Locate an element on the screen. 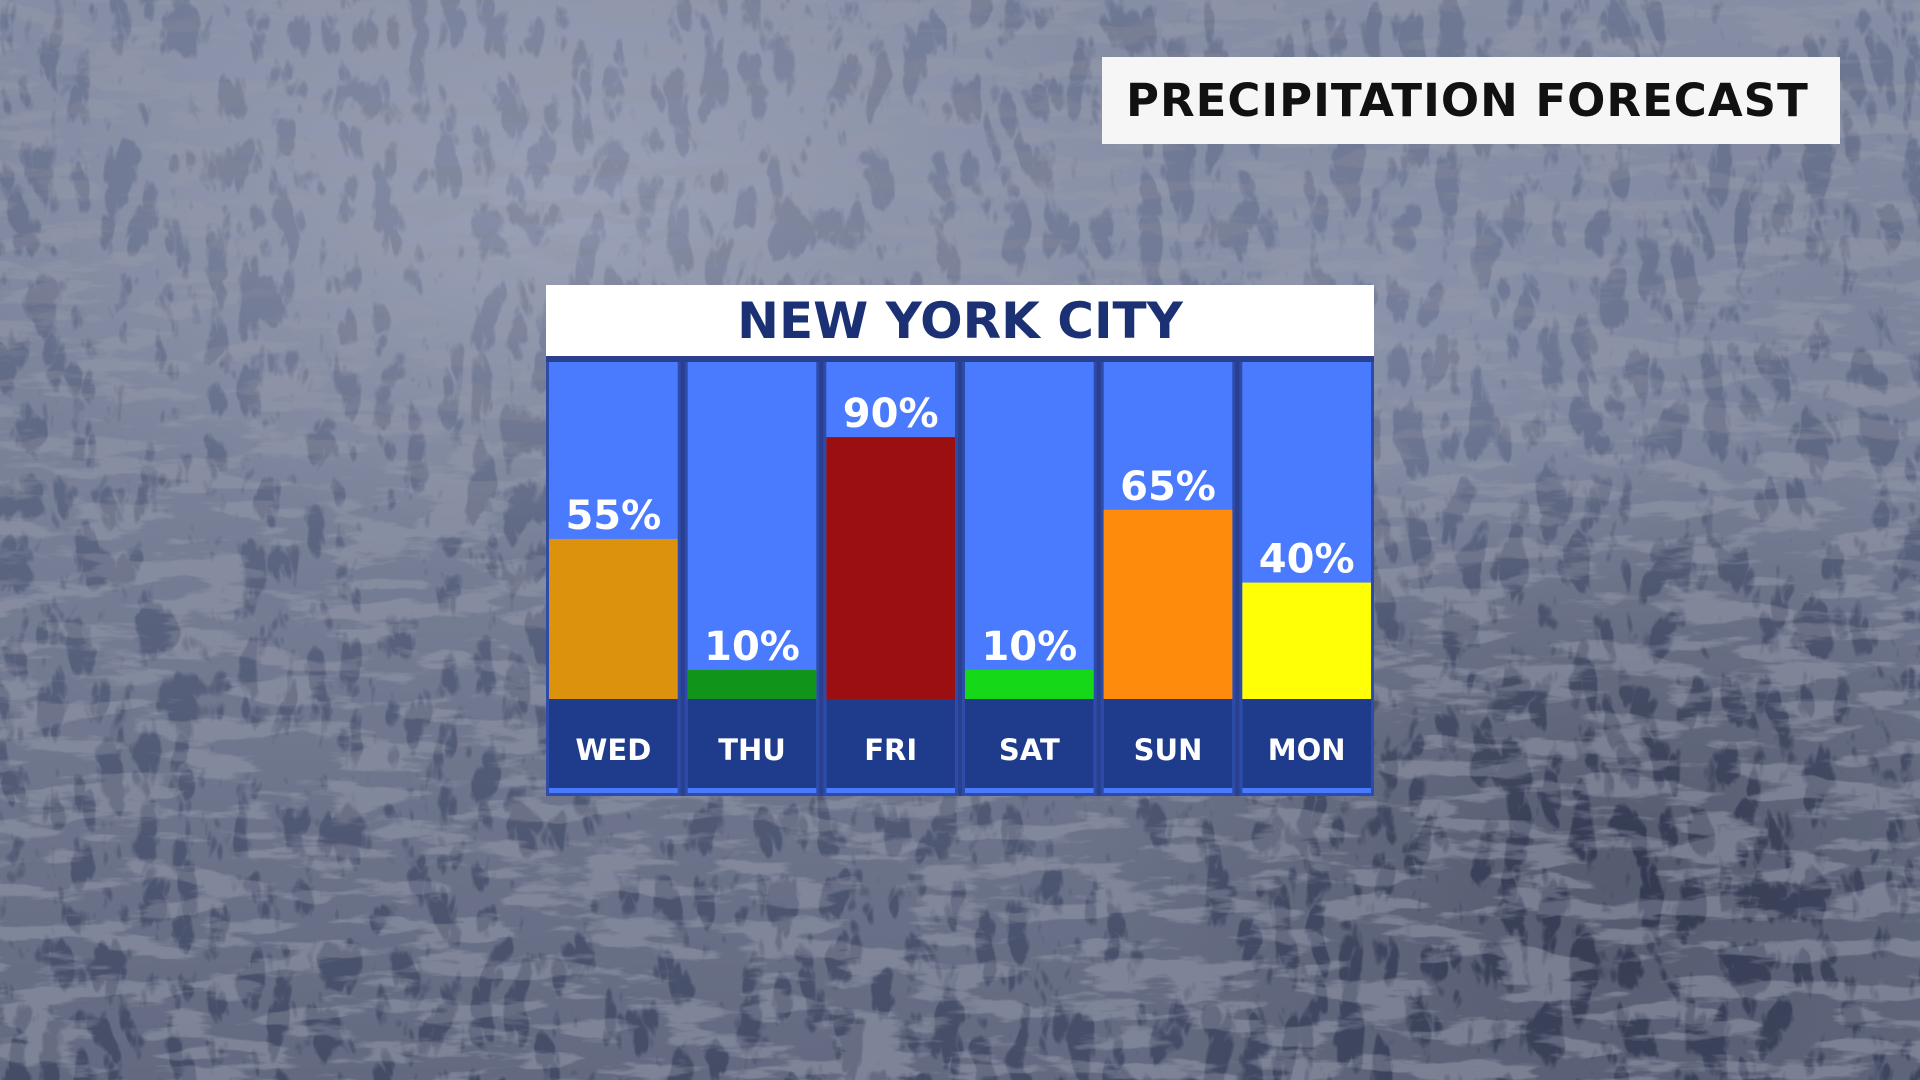 This screenshot has height=1080, width=1920. bar-fri is located at coordinates (890, 568).